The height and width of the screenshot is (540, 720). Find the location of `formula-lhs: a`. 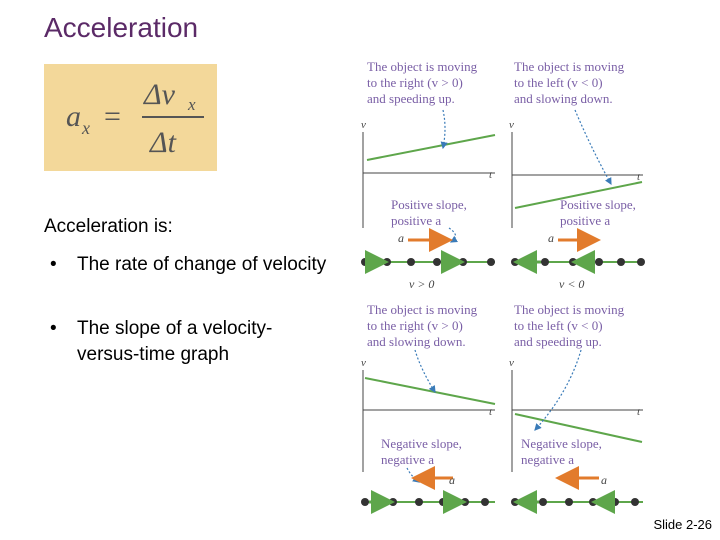

formula-lhs: a is located at coordinates (73, 116).